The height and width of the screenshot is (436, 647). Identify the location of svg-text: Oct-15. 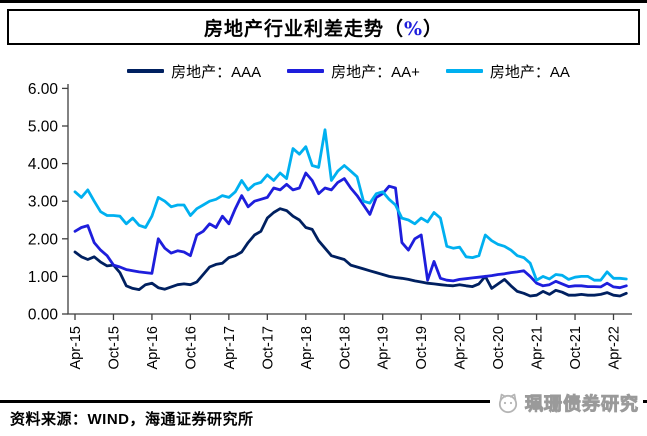
(114, 348).